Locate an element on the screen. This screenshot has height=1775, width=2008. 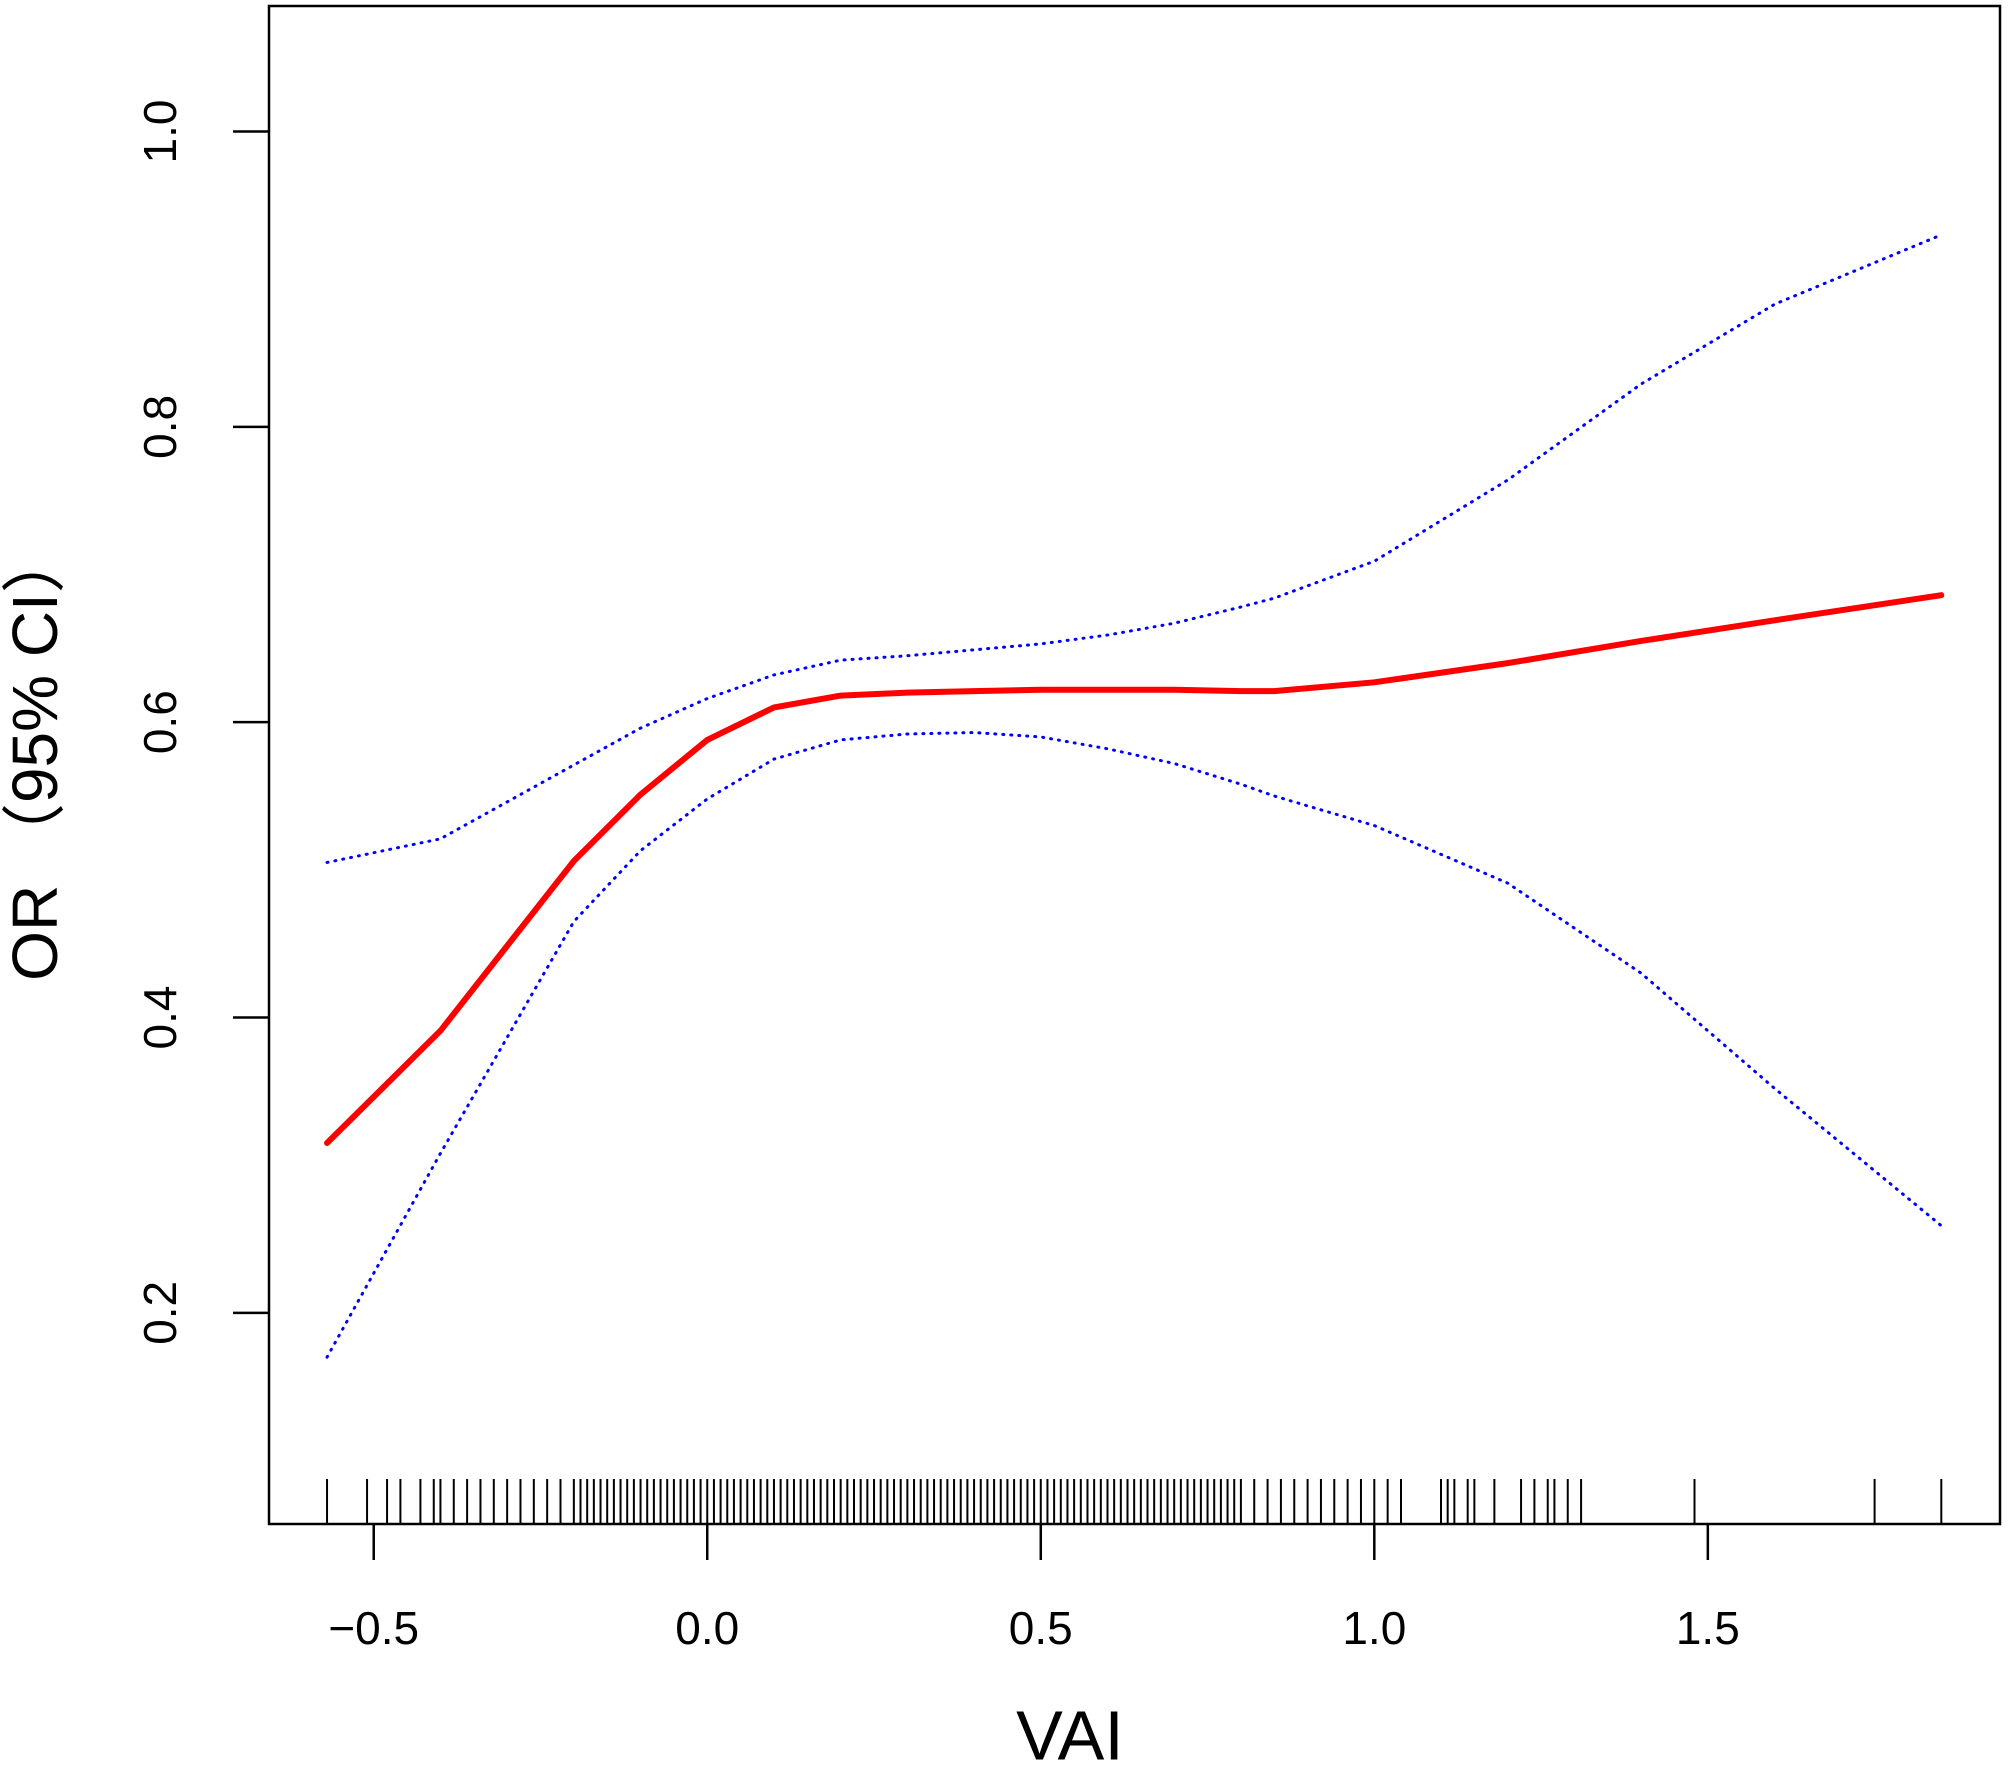
x-tick-label: 0.5 is located at coordinates (1041, 1628).